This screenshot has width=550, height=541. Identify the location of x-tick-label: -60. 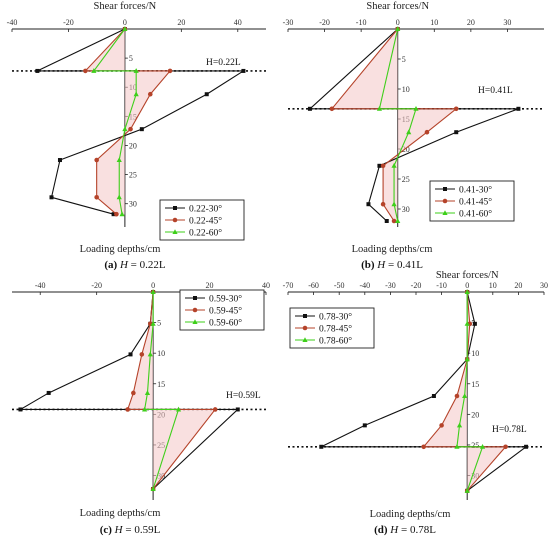
(313, 285).